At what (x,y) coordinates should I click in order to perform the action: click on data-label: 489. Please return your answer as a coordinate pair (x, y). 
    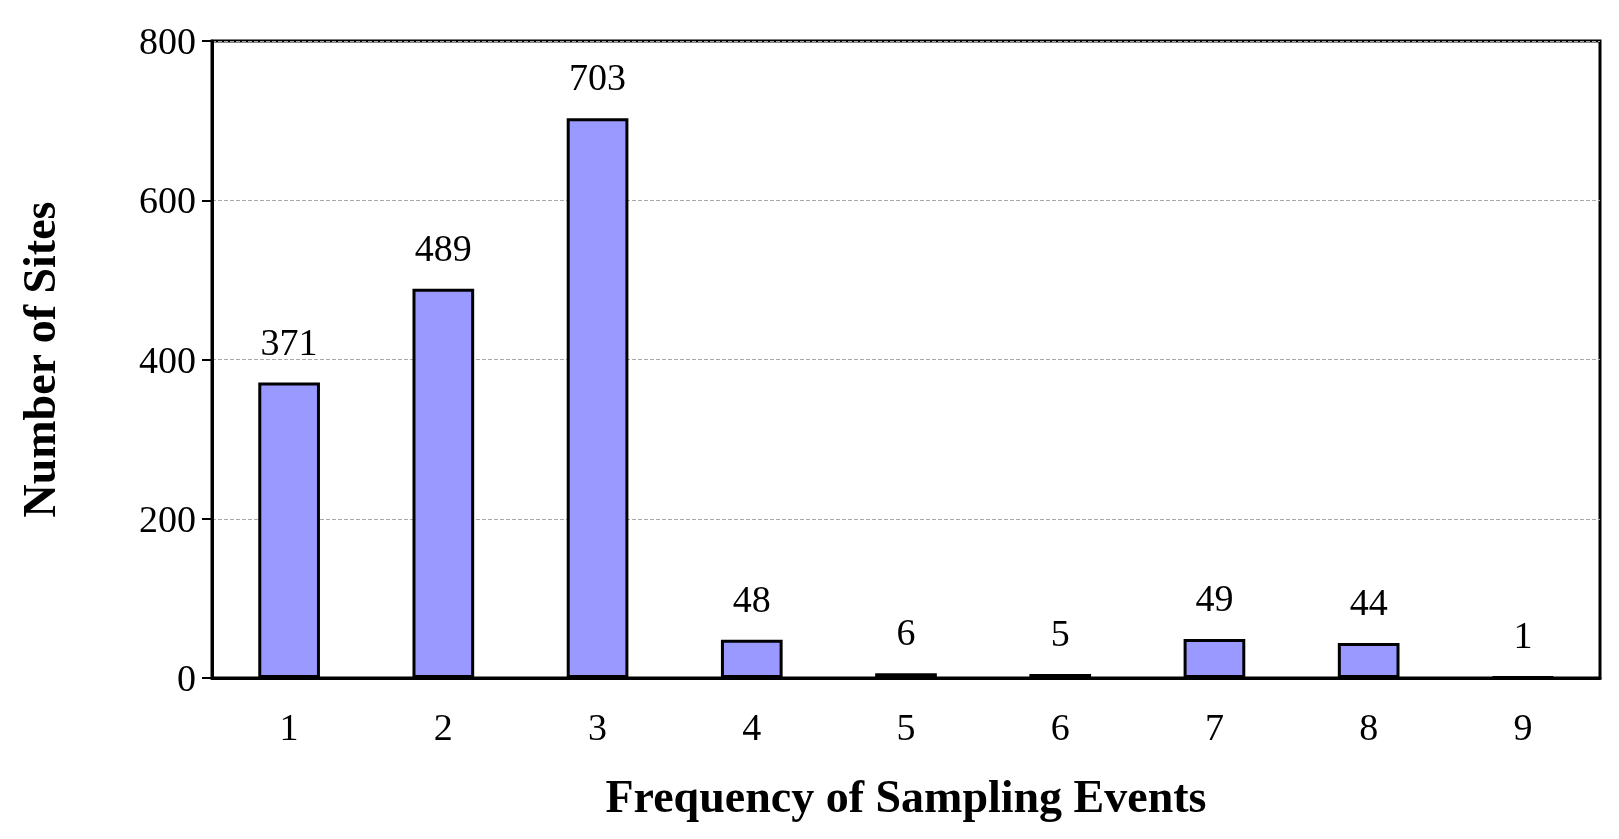
    Looking at the image, I should click on (443, 247).